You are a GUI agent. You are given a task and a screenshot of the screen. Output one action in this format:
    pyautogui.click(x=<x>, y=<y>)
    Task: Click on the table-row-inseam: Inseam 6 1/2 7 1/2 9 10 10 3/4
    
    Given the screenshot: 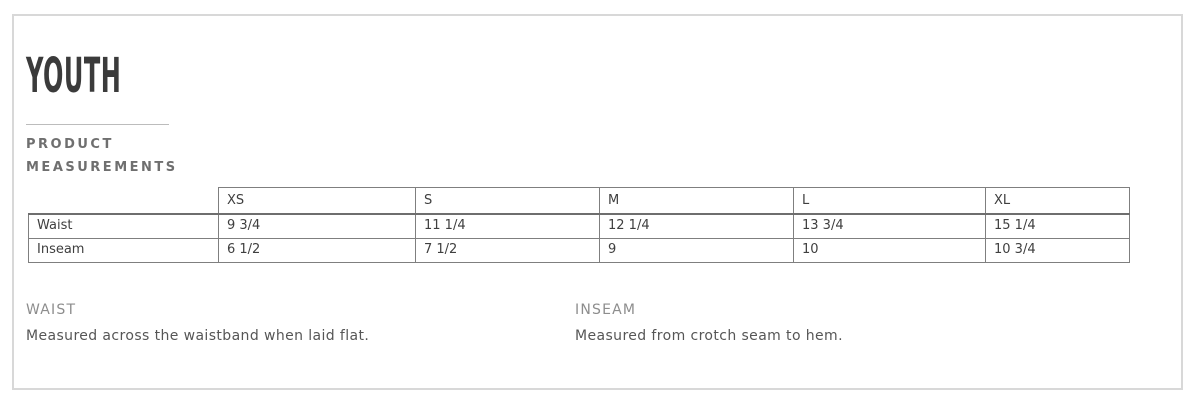 What is the action you would take?
    pyautogui.click(x=579, y=250)
    